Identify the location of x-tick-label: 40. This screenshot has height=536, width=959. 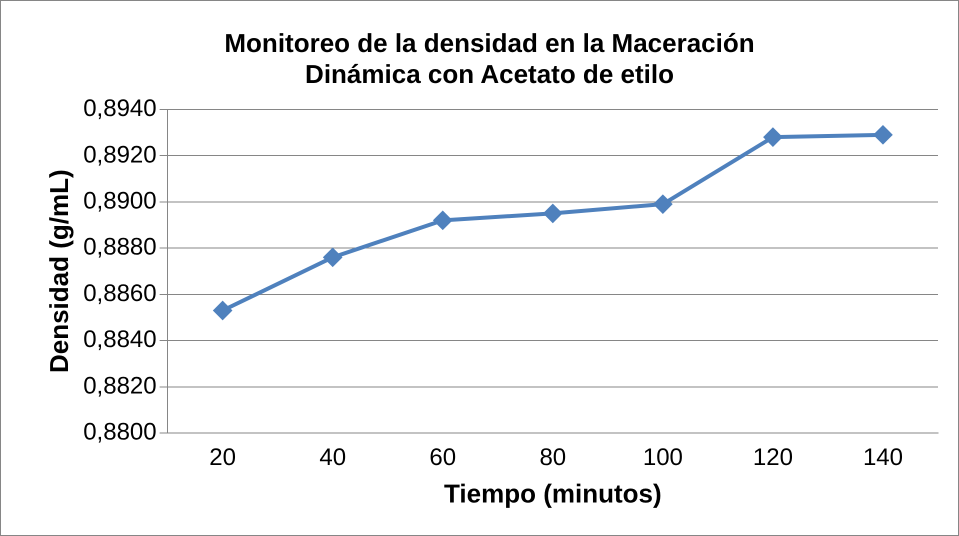
(332, 458).